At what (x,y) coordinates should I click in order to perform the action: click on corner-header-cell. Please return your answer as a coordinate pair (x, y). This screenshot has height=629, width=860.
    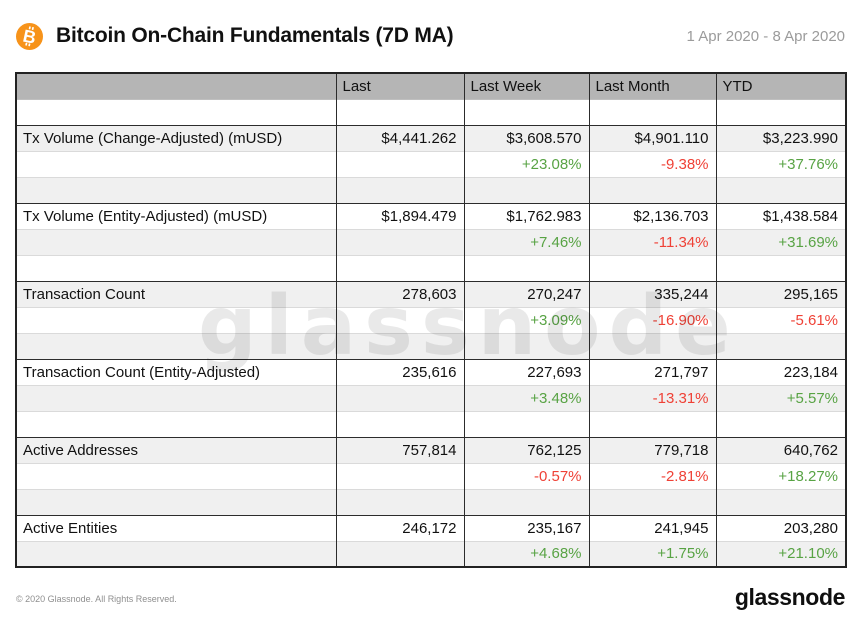
    Looking at the image, I should click on (176, 86).